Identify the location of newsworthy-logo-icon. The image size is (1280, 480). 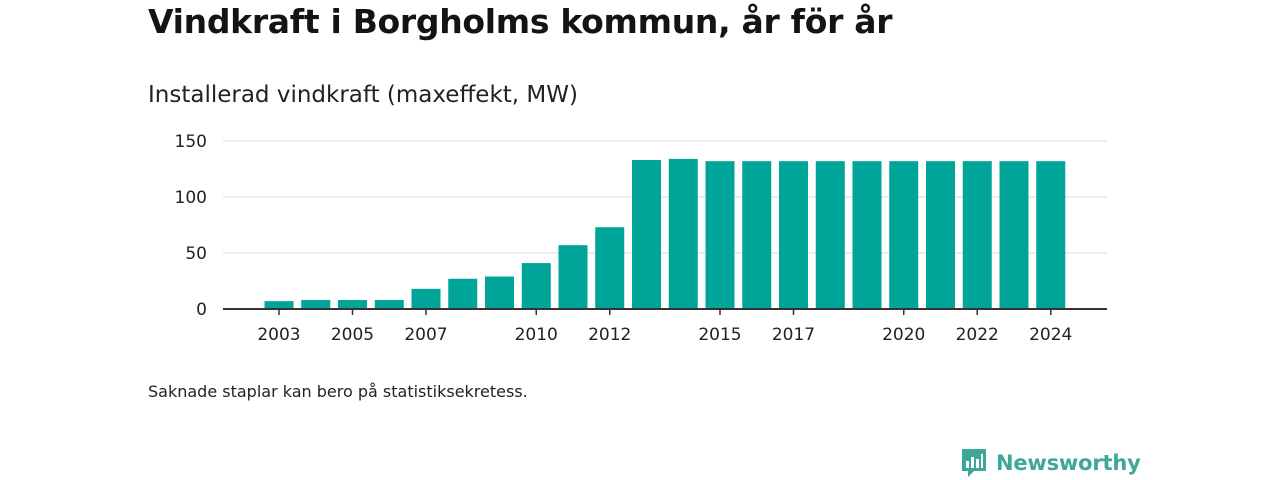
(974, 463).